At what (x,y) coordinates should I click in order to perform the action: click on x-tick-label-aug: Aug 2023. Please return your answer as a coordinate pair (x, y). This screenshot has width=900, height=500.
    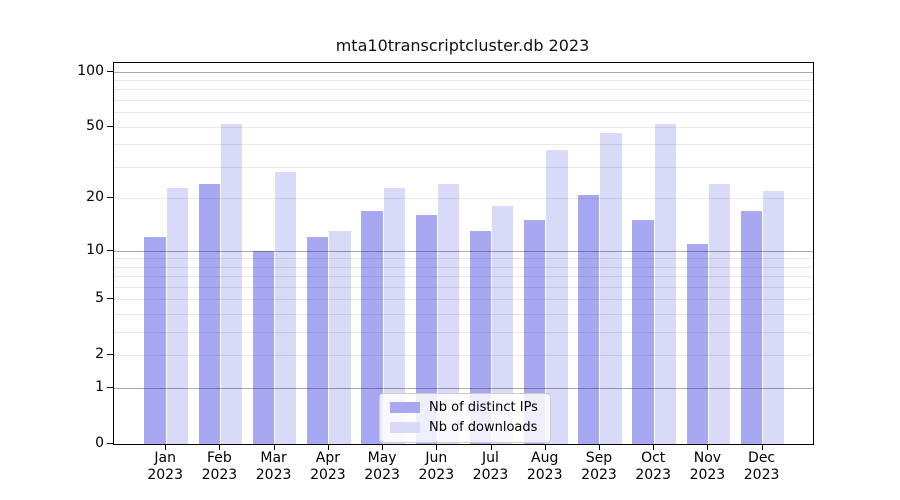
    Looking at the image, I should click on (544, 466).